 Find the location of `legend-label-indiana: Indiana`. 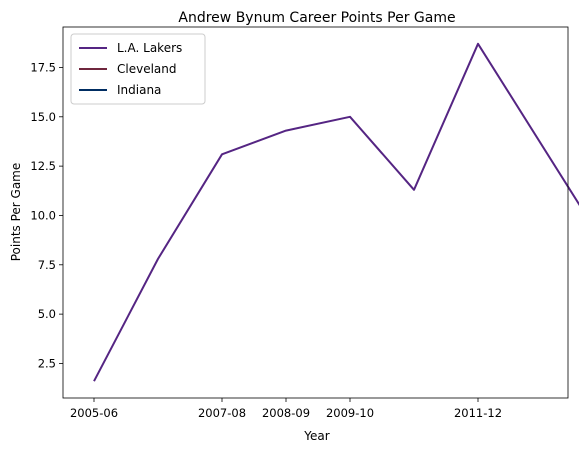

legend-label-indiana: Indiana is located at coordinates (139, 90).